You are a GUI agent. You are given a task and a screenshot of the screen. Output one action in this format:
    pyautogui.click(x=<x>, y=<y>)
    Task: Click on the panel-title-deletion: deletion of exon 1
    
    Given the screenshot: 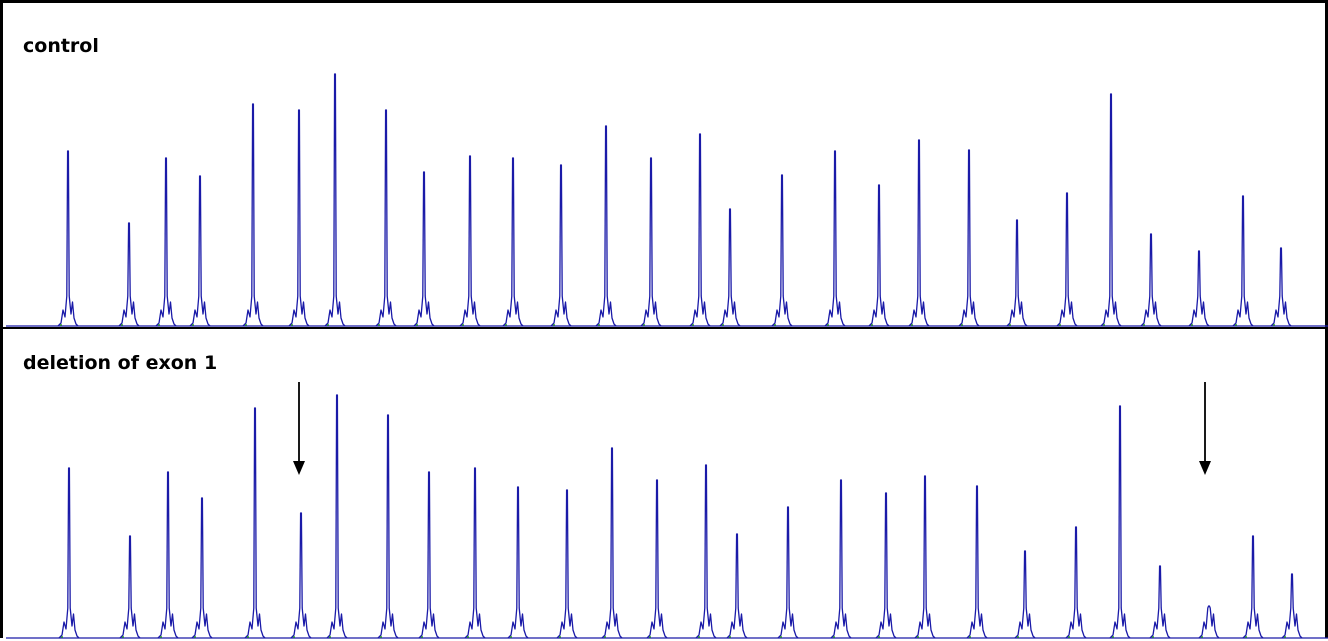 What is the action you would take?
    pyautogui.click(x=120, y=363)
    